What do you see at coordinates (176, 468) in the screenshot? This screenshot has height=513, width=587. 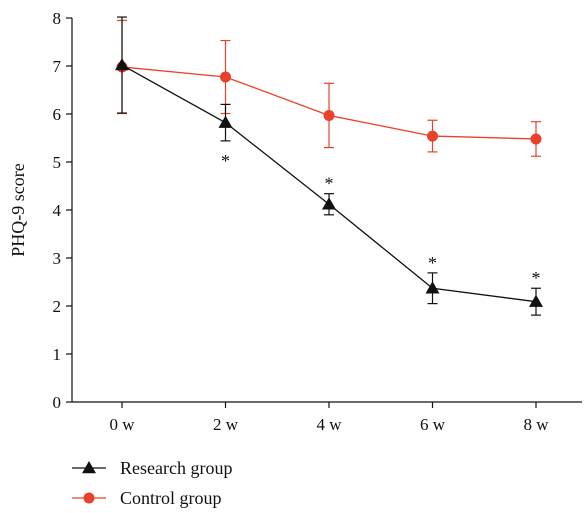 I see `legend-label: Research group` at bounding box center [176, 468].